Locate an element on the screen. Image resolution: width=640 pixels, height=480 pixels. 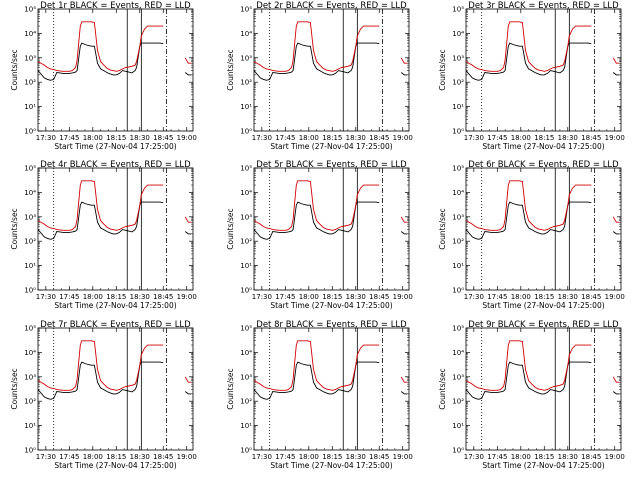
panel-title: Det 7r BLACK = Events, RED = LLD is located at coordinates (115, 325).